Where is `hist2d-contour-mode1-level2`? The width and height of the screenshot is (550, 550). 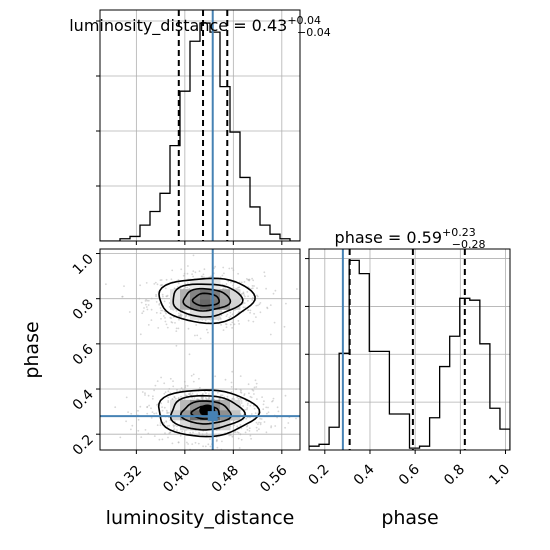 hist2d-contour-mode1-level2 is located at coordinates (206, 412).